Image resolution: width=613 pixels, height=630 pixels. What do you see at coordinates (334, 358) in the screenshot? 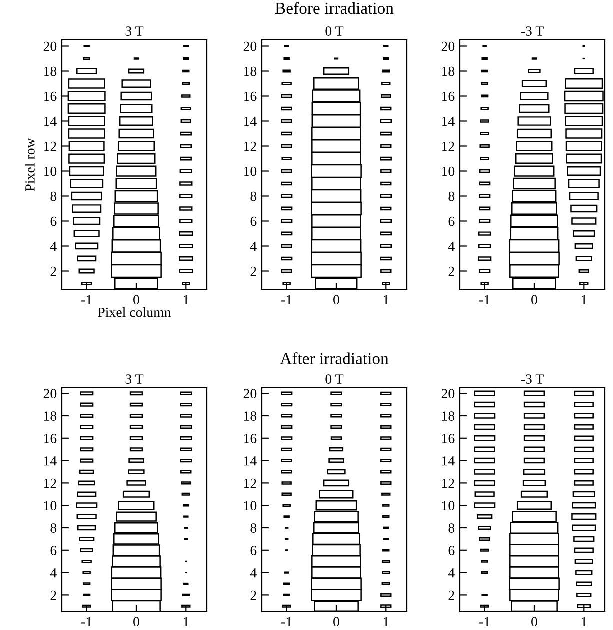
I see `text: After irradiation` at bounding box center [334, 358].